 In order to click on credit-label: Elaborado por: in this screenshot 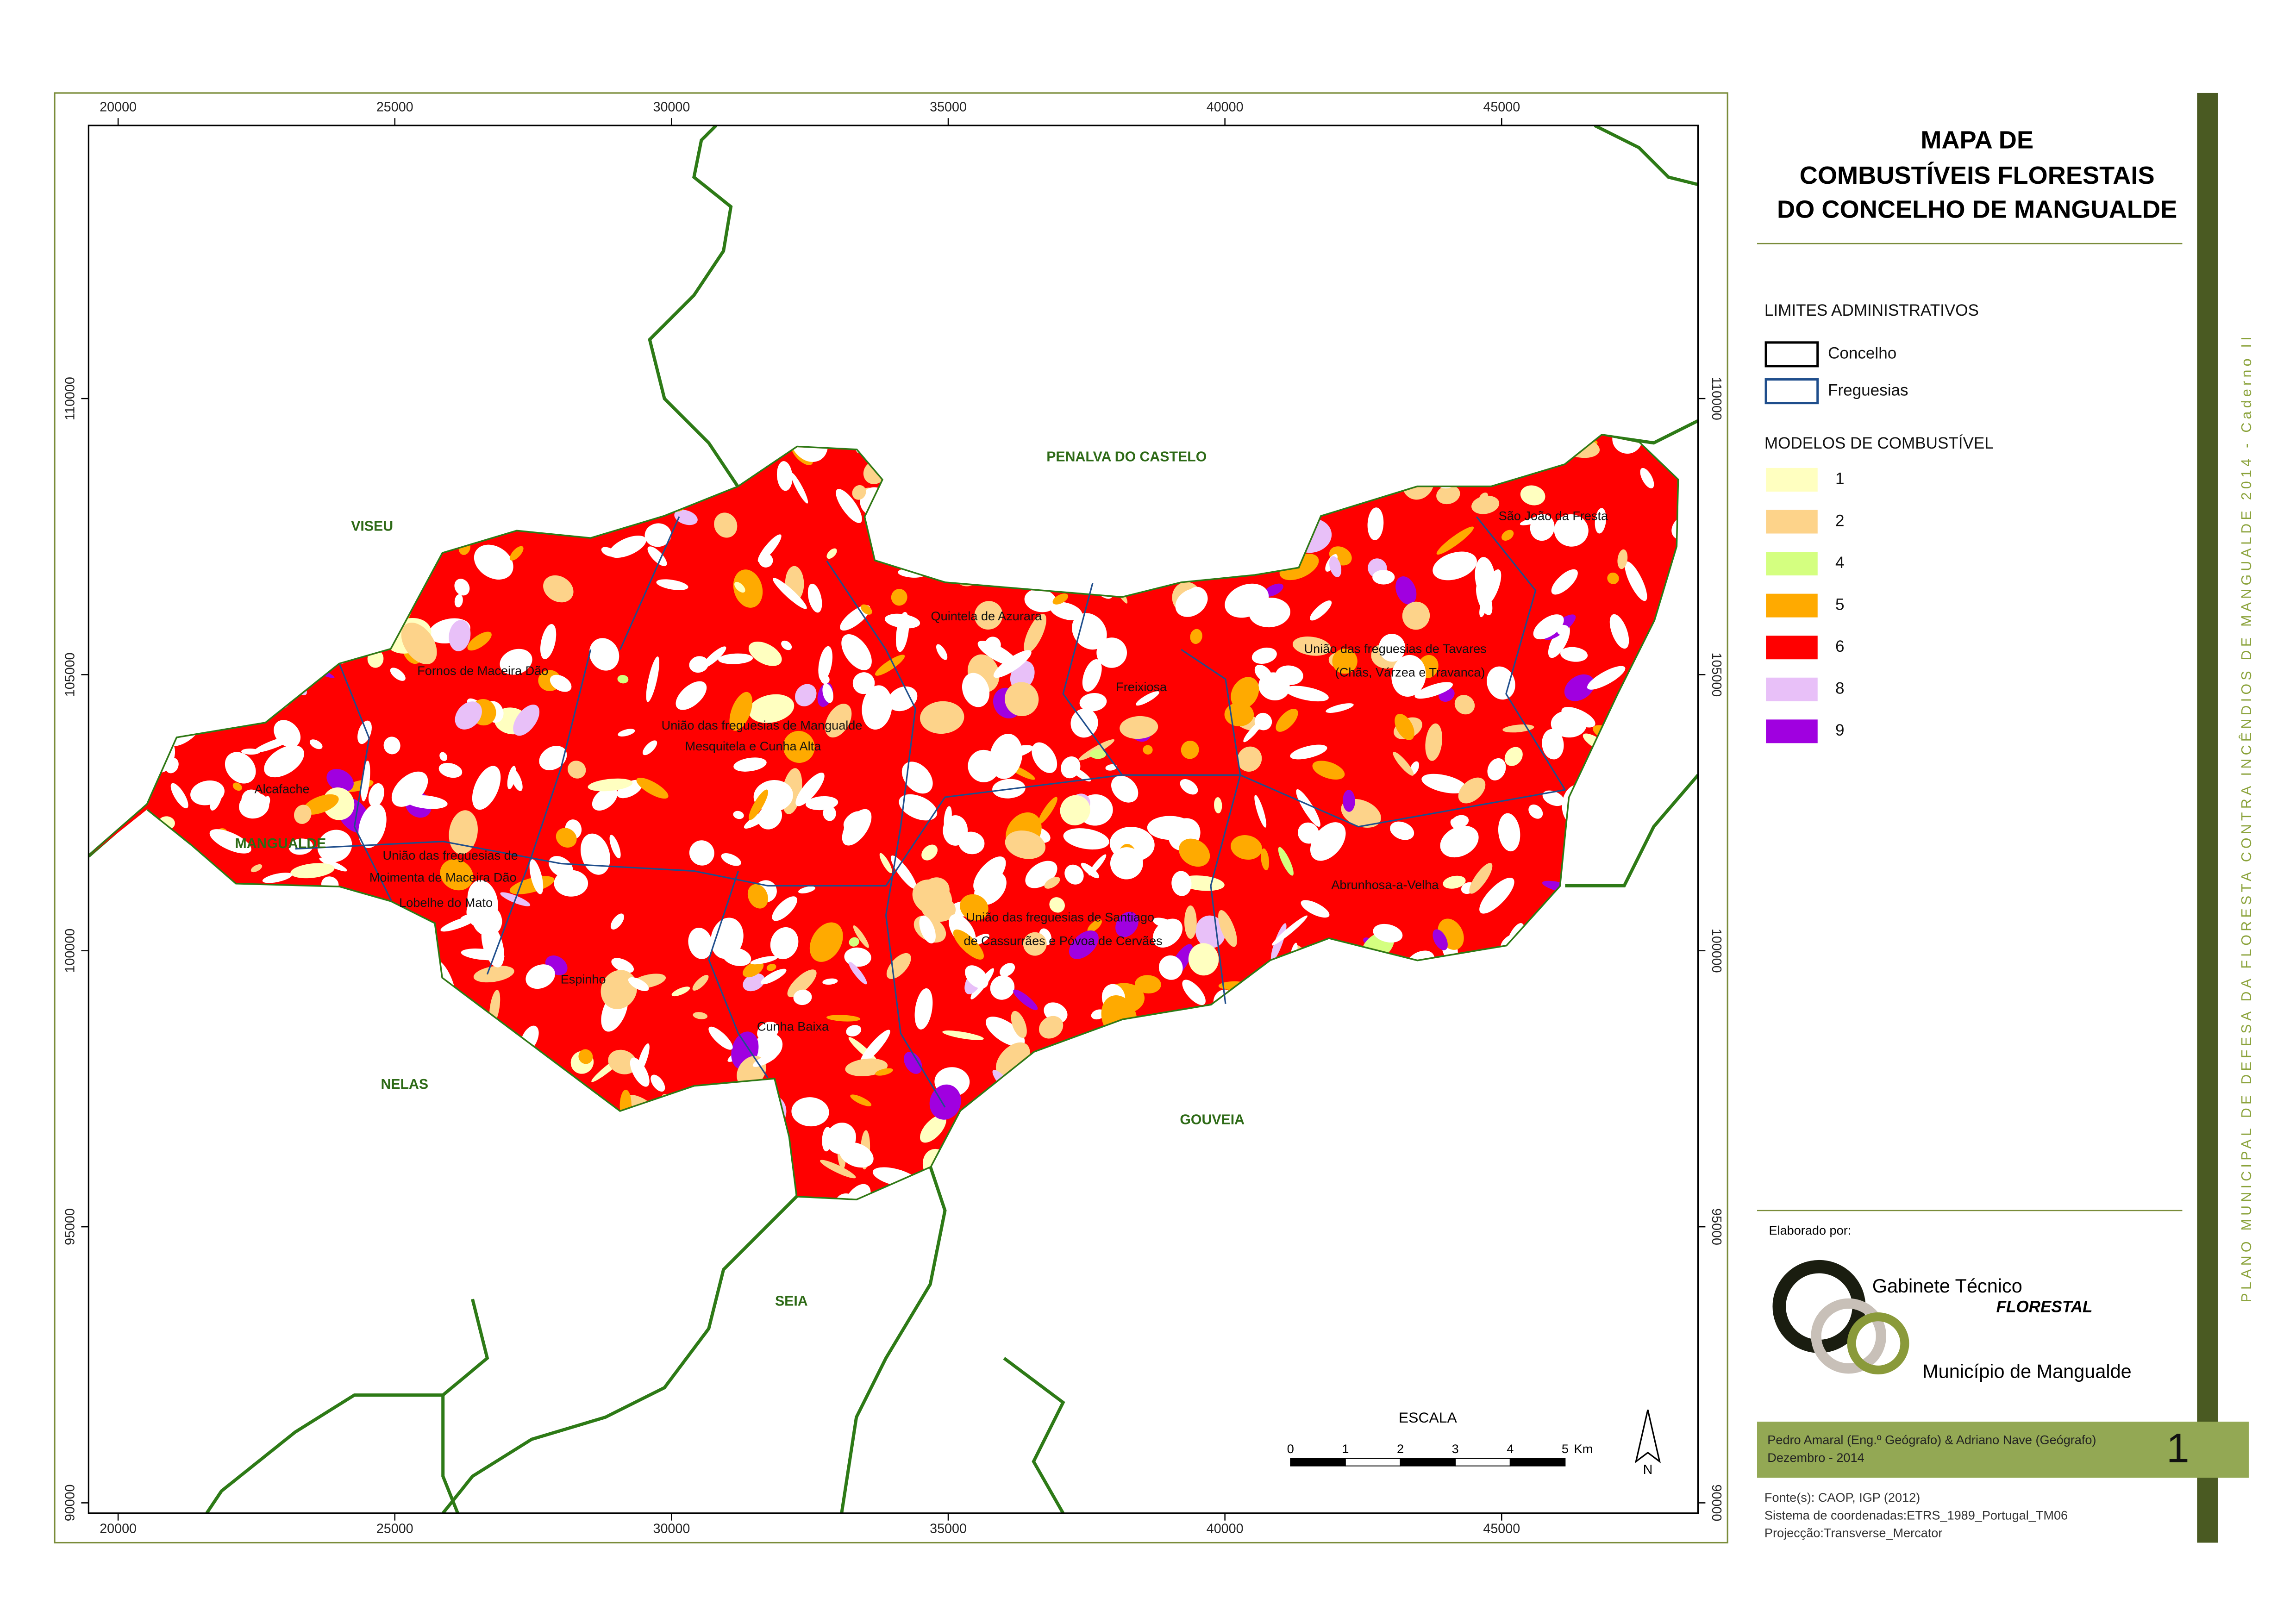, I will do `click(1810, 1230)`.